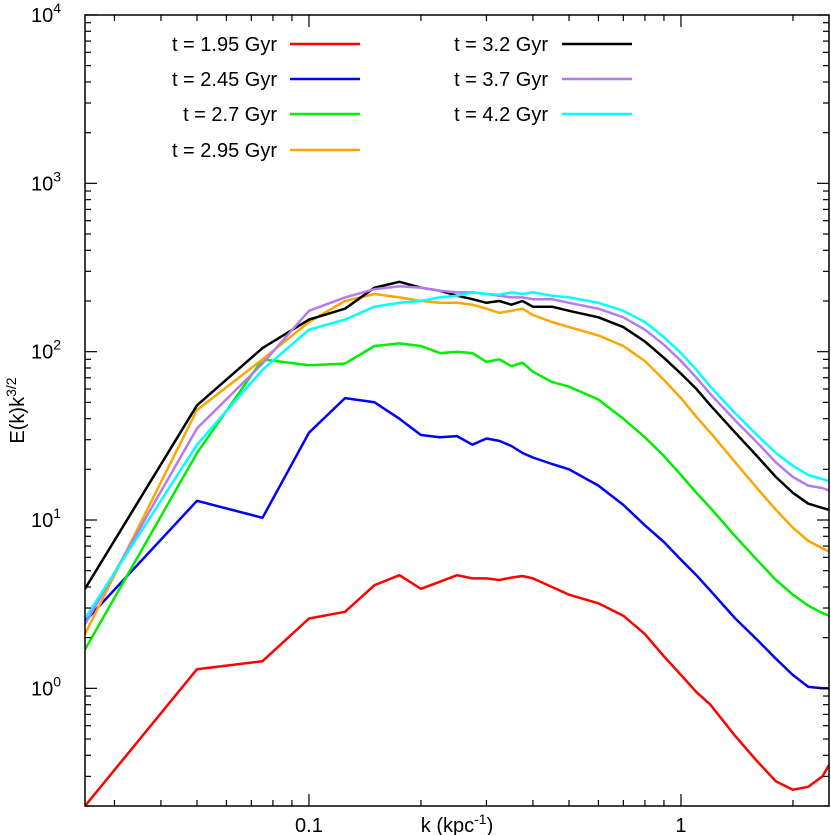  Describe the element at coordinates (501, 80) in the screenshot. I see `legend-label: t = 3.7 Gyr` at that location.